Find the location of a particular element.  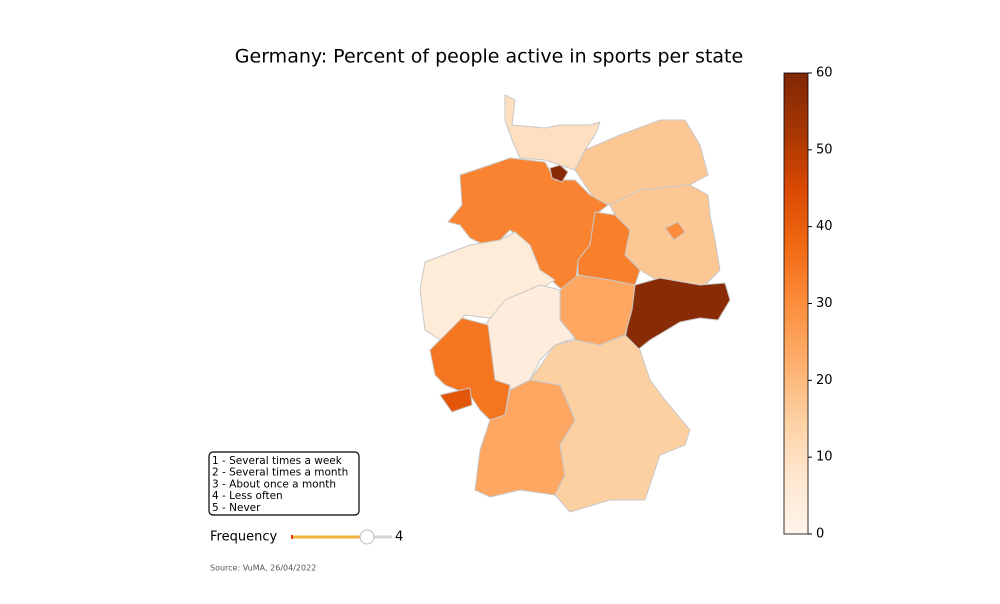

colorbar is located at coordinates (796, 303).